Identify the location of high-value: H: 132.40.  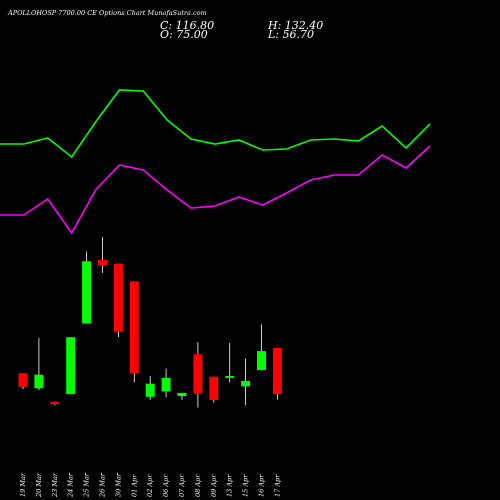
(295, 25).